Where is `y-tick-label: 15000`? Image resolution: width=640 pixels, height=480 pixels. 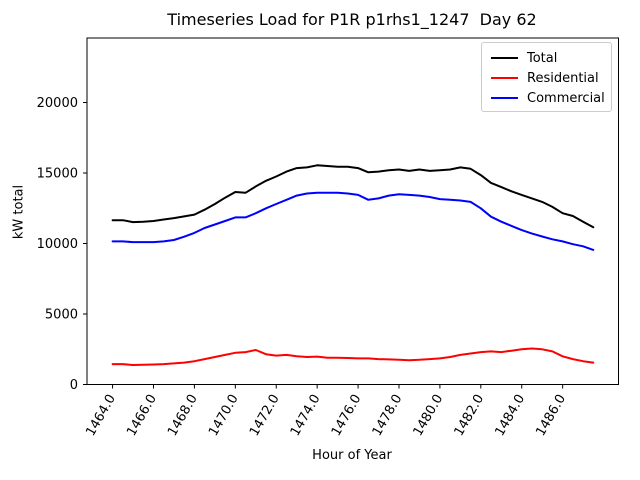
y-tick-label: 15000 is located at coordinates (57, 174).